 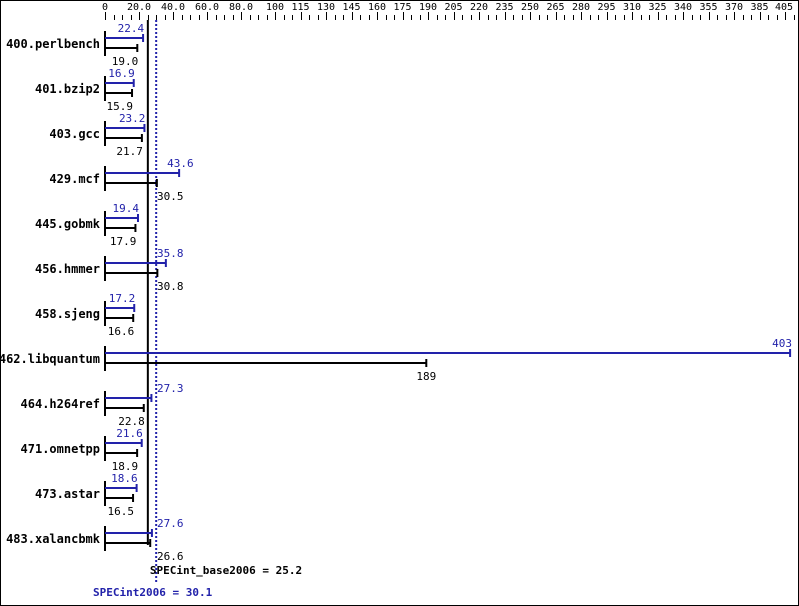 What do you see at coordinates (153, 592) in the screenshot?
I see `peak-mean-label: SPECint2006 = 30.1` at bounding box center [153, 592].